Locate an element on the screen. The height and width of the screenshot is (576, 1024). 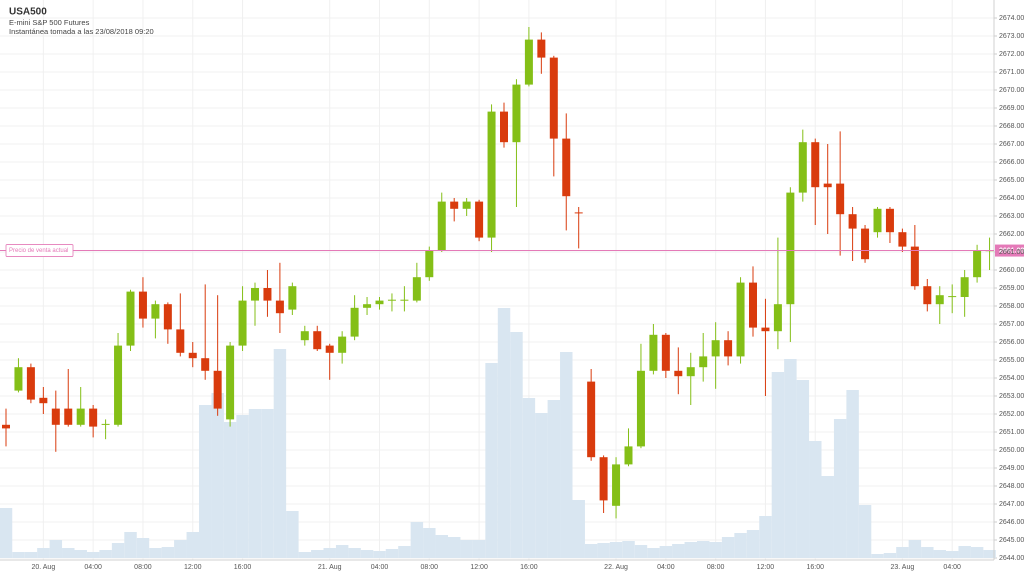
y-tick-label: 2645.00 is located at coordinates (1011, 540).